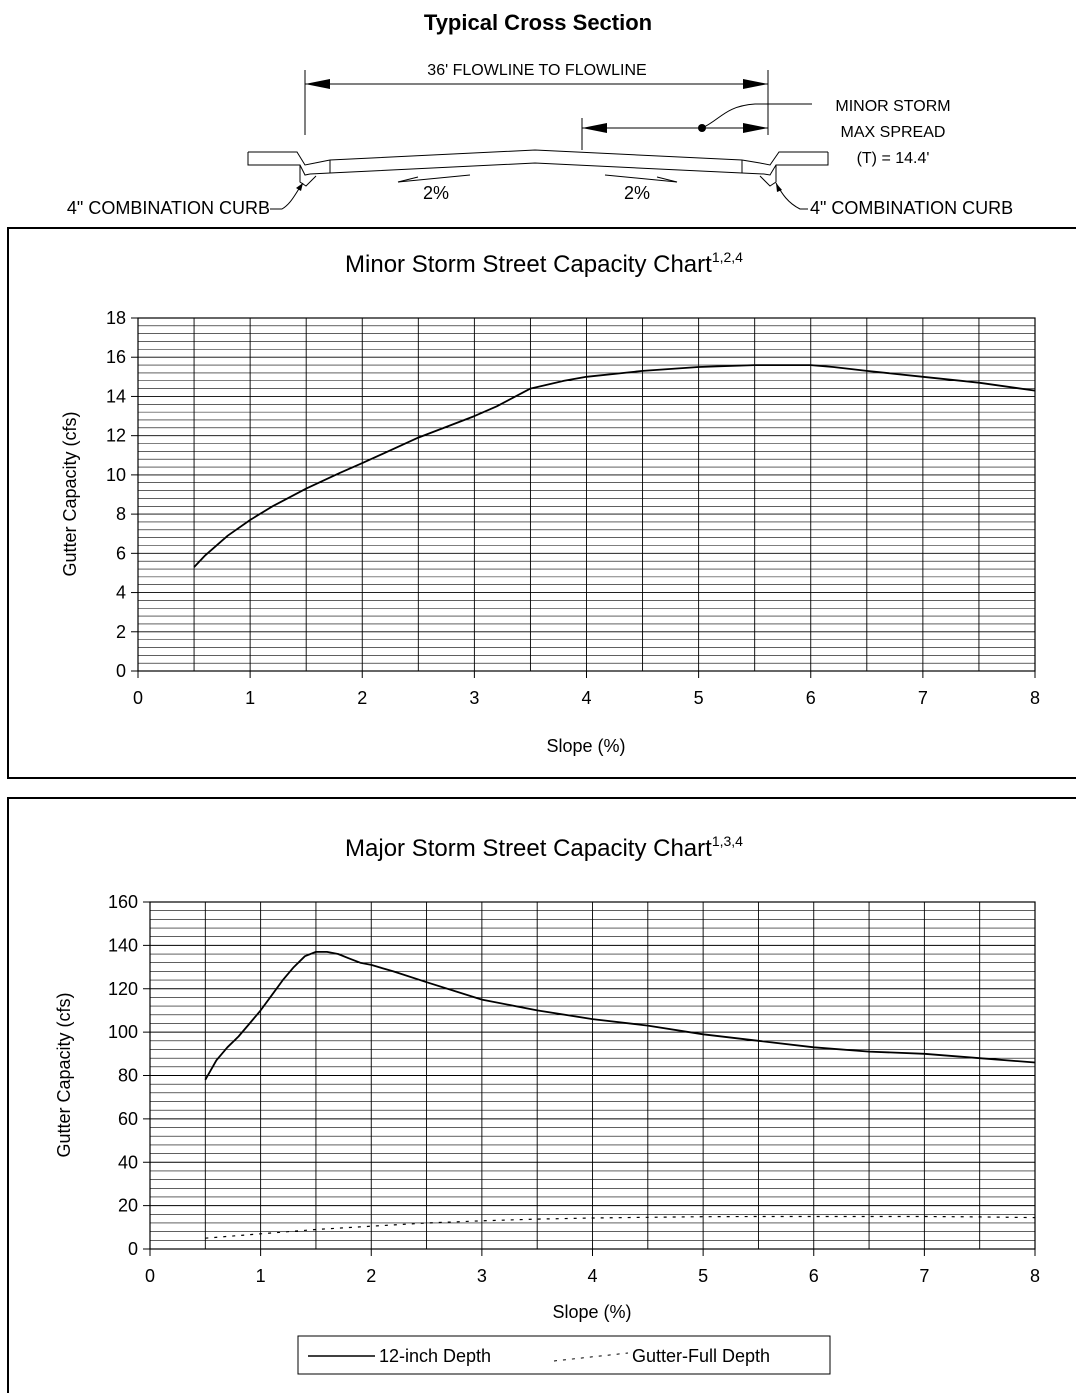 This screenshot has width=1076, height=1393. I want to click on spread-leader-line, so click(756, 116).